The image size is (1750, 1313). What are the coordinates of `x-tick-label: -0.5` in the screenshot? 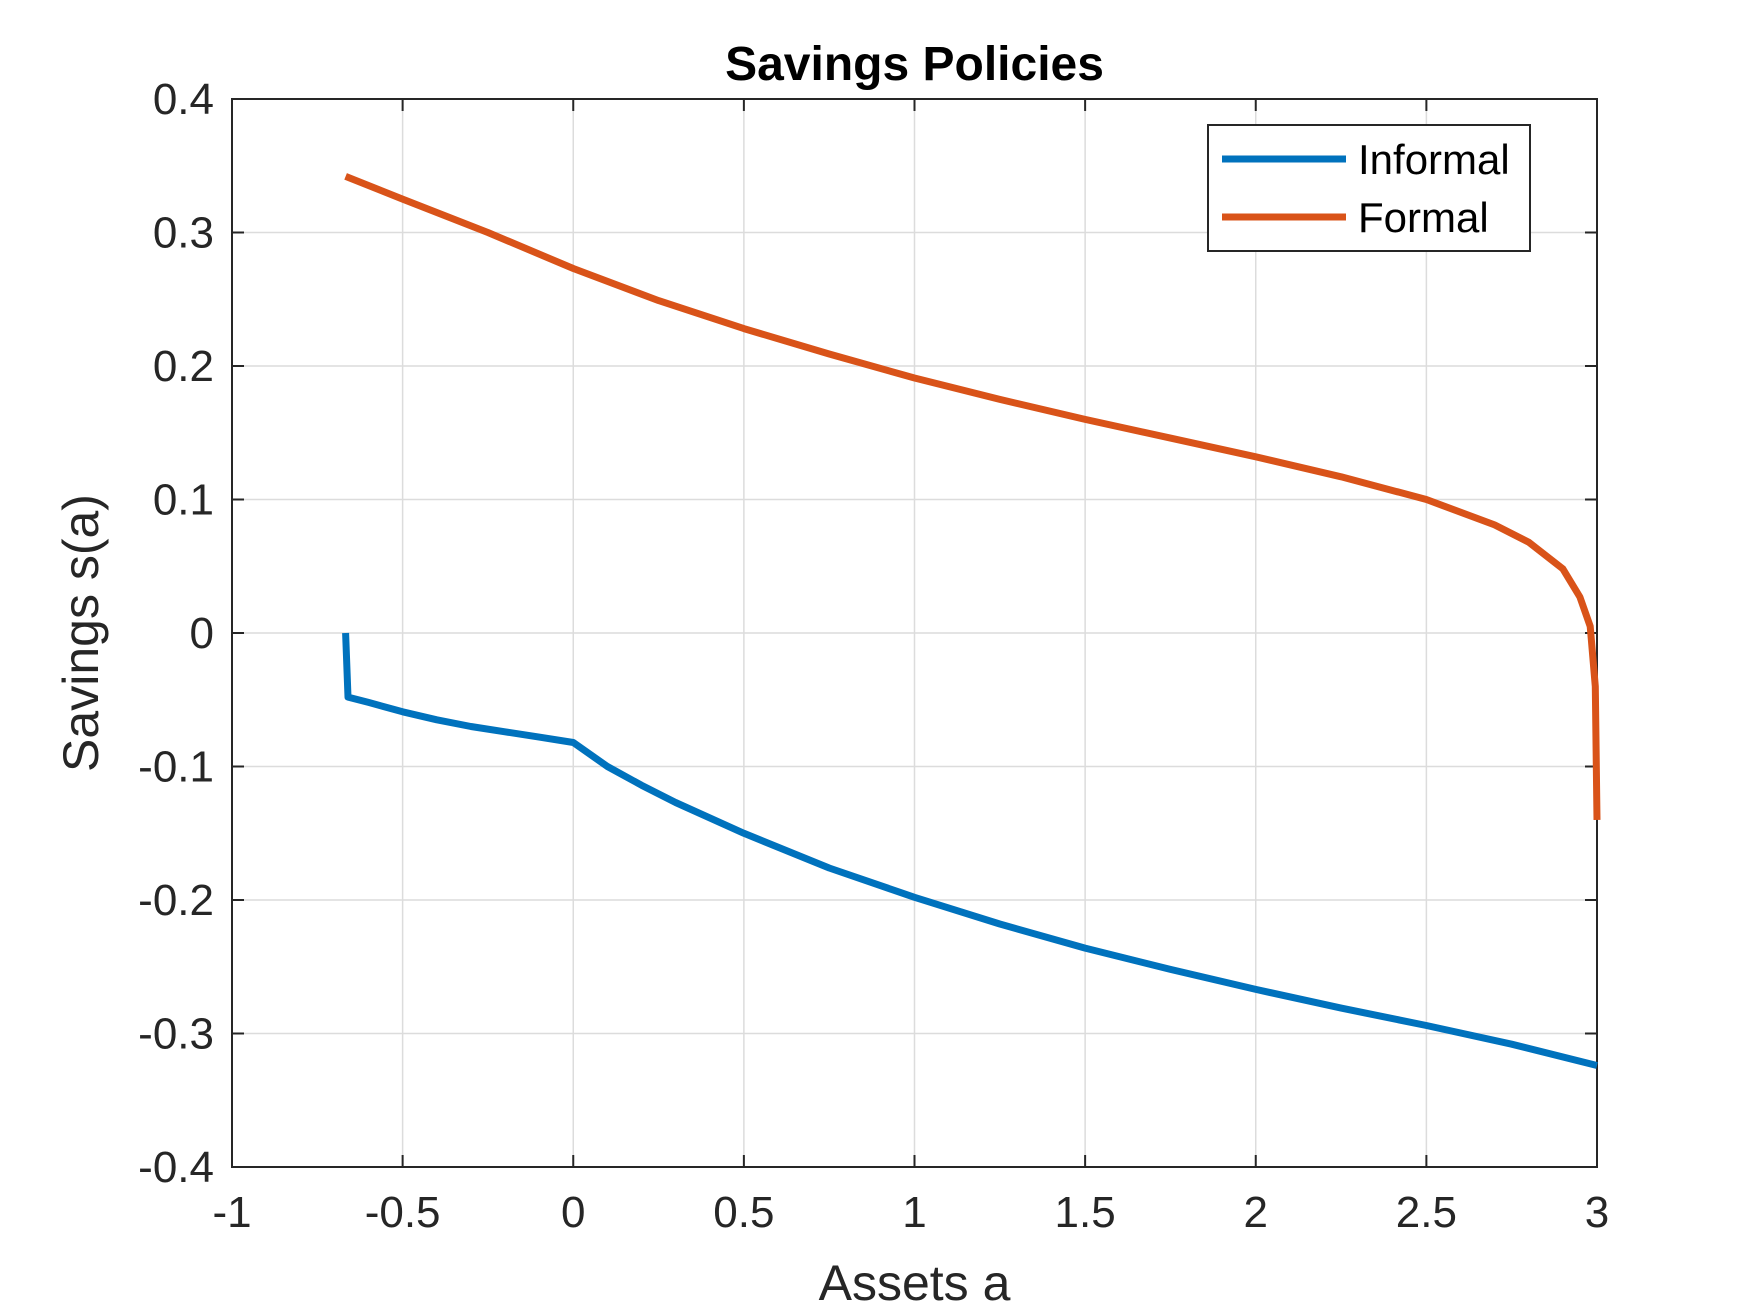 It's located at (403, 1212).